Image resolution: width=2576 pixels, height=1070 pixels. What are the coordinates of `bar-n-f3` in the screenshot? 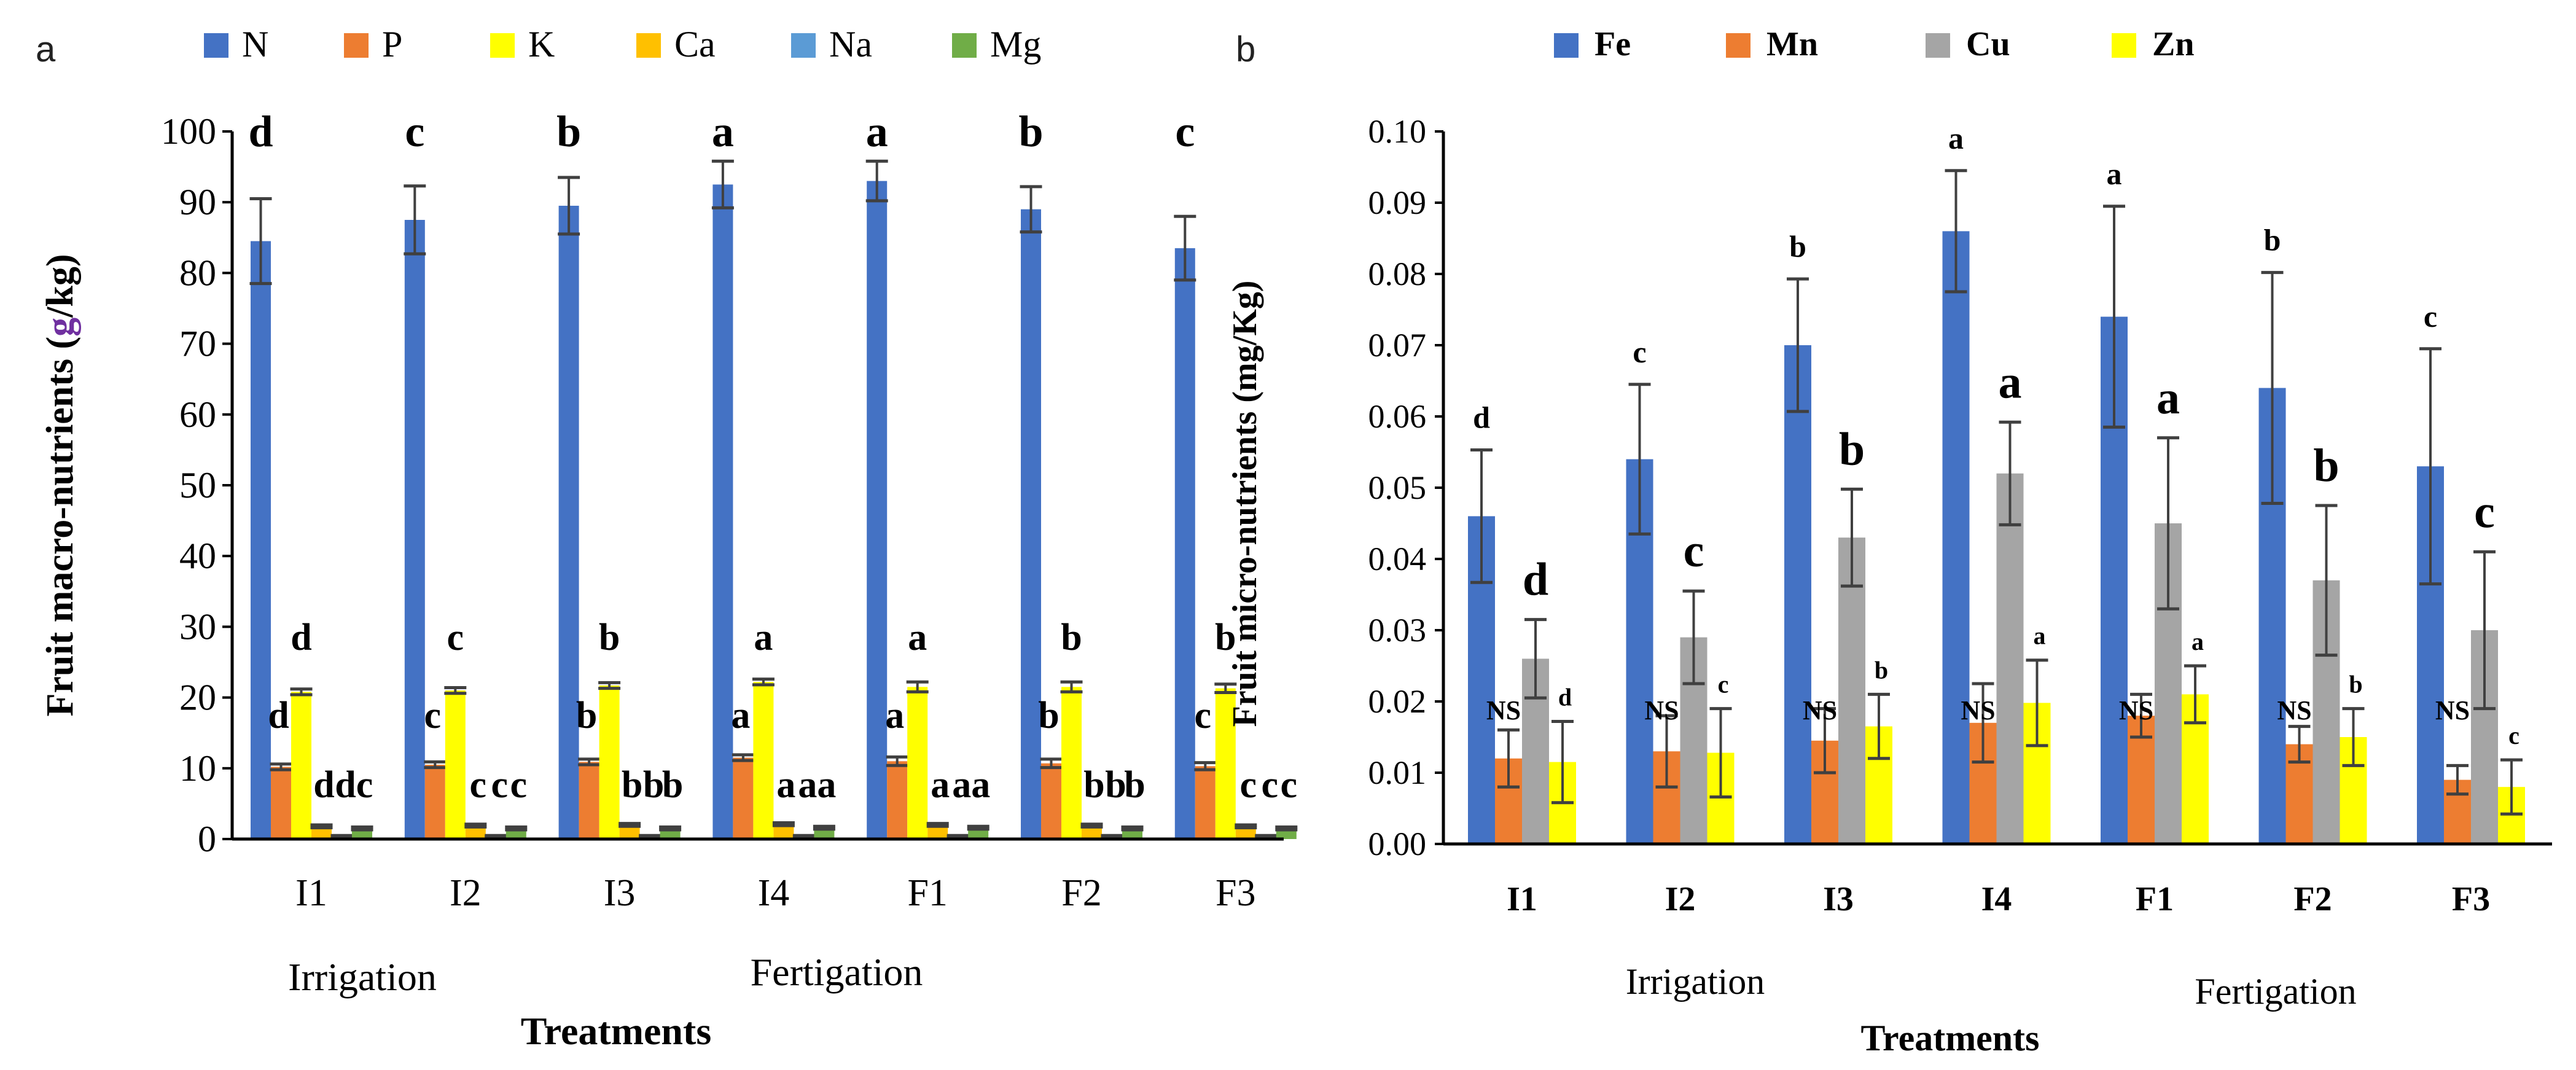 It's located at (1184, 544).